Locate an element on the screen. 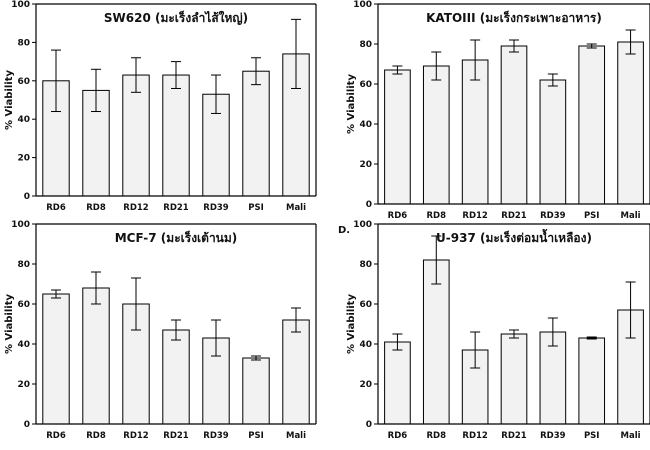  chart-title: MCF-7 (มะเร็งเต้านม) is located at coordinates (176, 237).